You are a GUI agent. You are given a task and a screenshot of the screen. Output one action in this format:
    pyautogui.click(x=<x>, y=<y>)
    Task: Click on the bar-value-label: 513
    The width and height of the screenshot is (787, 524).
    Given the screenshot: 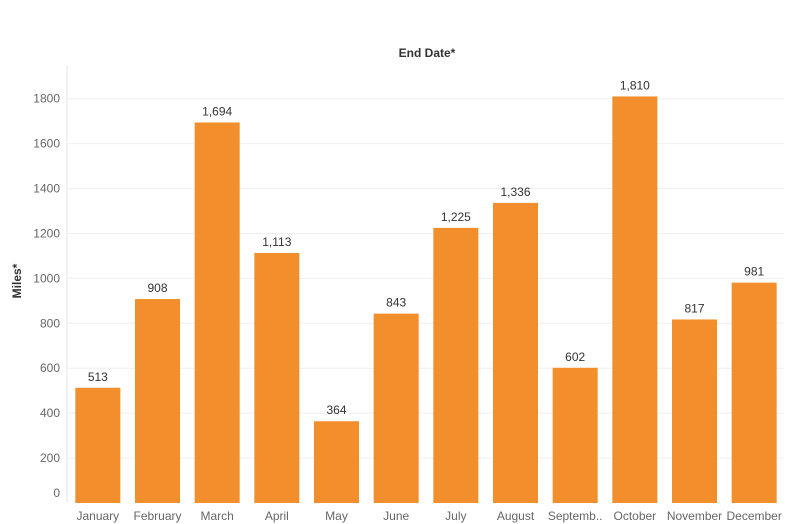 What is the action you would take?
    pyautogui.click(x=98, y=377)
    